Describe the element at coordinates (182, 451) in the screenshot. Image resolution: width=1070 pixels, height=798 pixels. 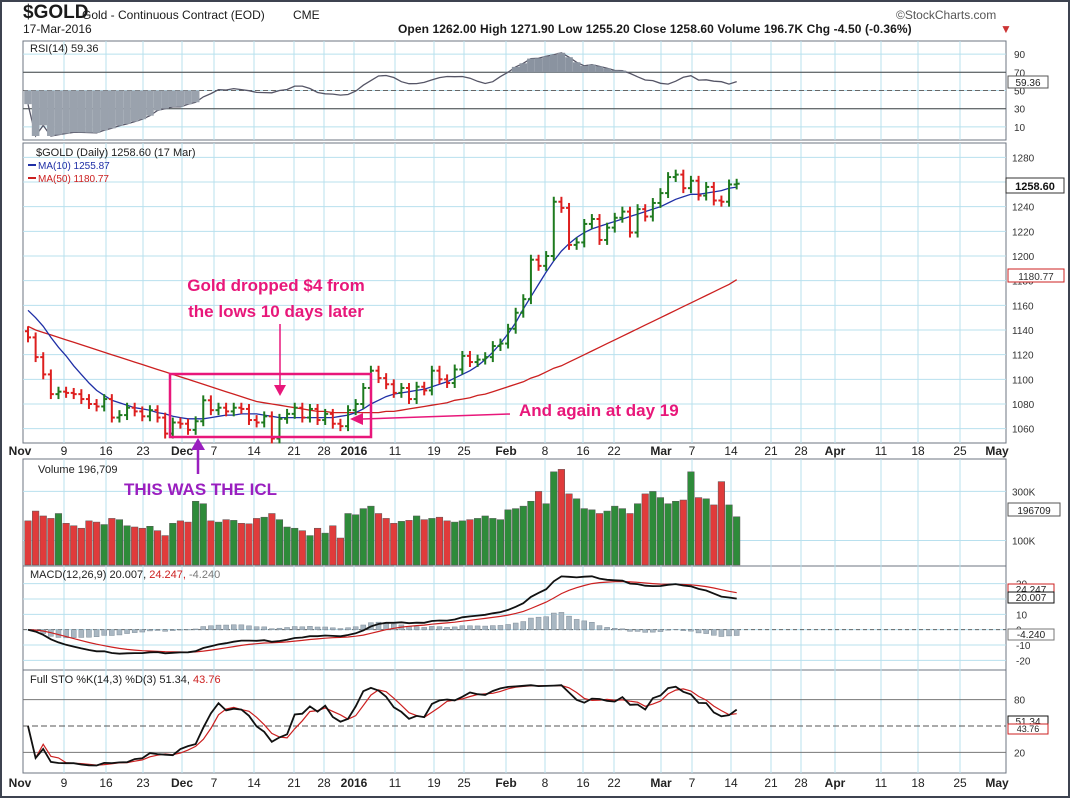
I see `x-axis-label: Dec` at that location.